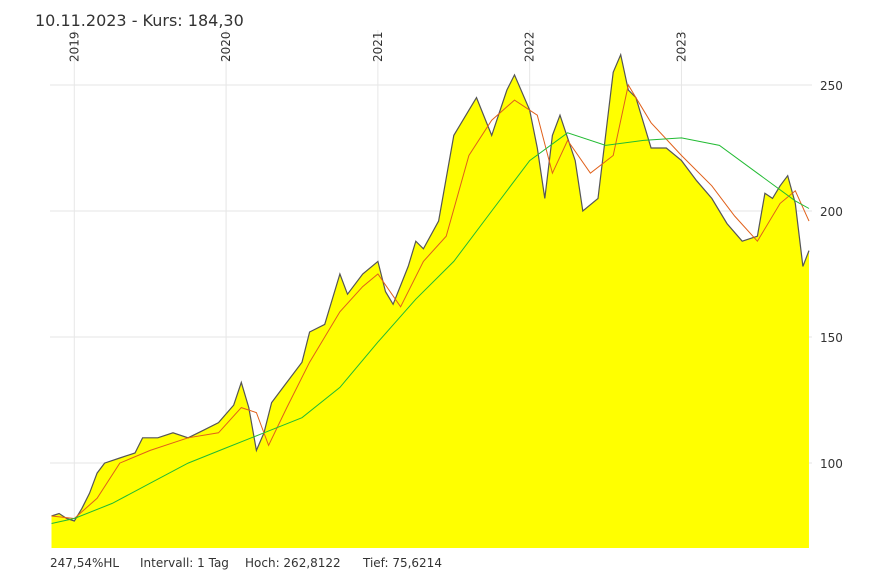 This screenshot has height=579, width=874. I want to click on y-tick-label: 200, so click(831, 212).